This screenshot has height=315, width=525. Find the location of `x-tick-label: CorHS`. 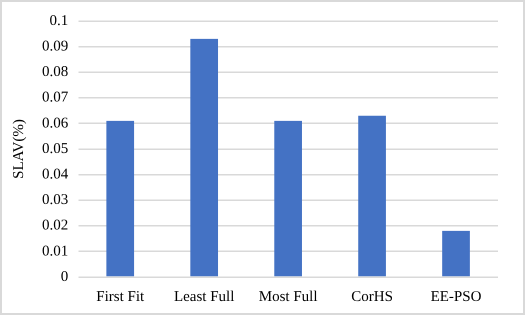

x-tick-label: CorHS is located at coordinates (372, 296).